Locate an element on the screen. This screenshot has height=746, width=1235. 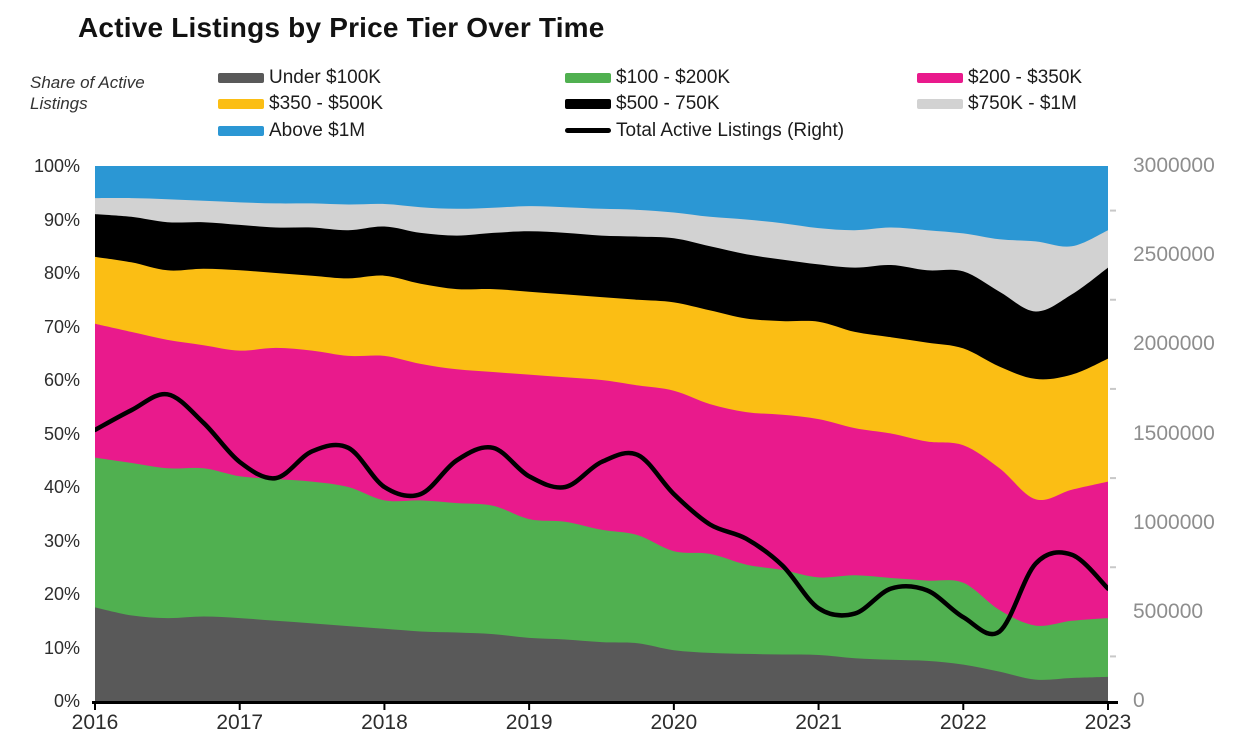
y-axis-left-label: 70% is located at coordinates (61, 326).